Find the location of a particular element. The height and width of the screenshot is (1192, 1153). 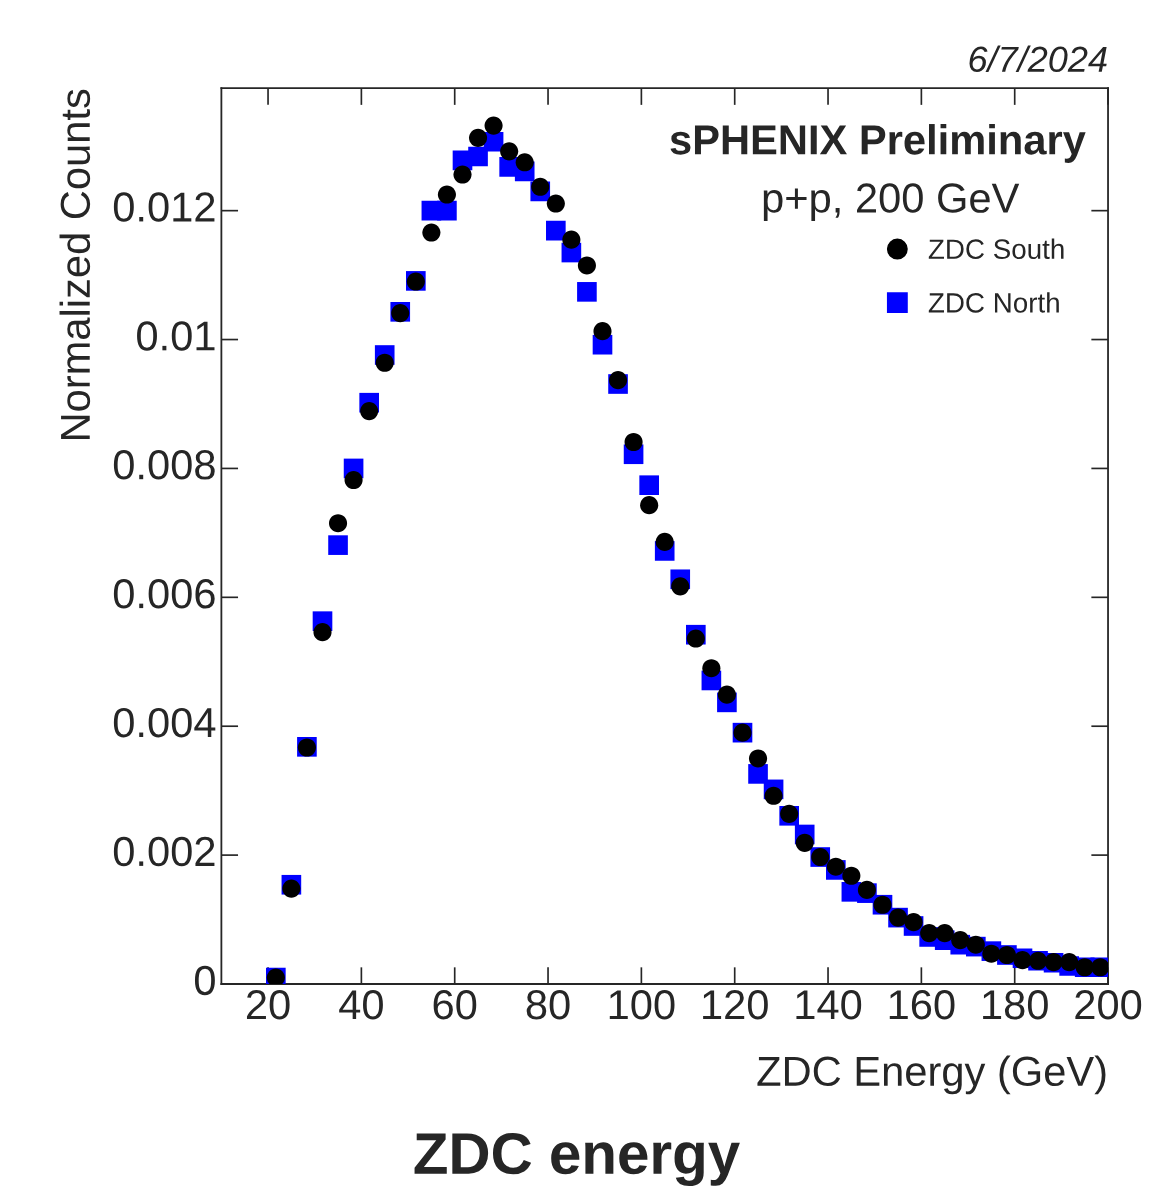

y-tick-label: 0.008 is located at coordinates (164, 465).